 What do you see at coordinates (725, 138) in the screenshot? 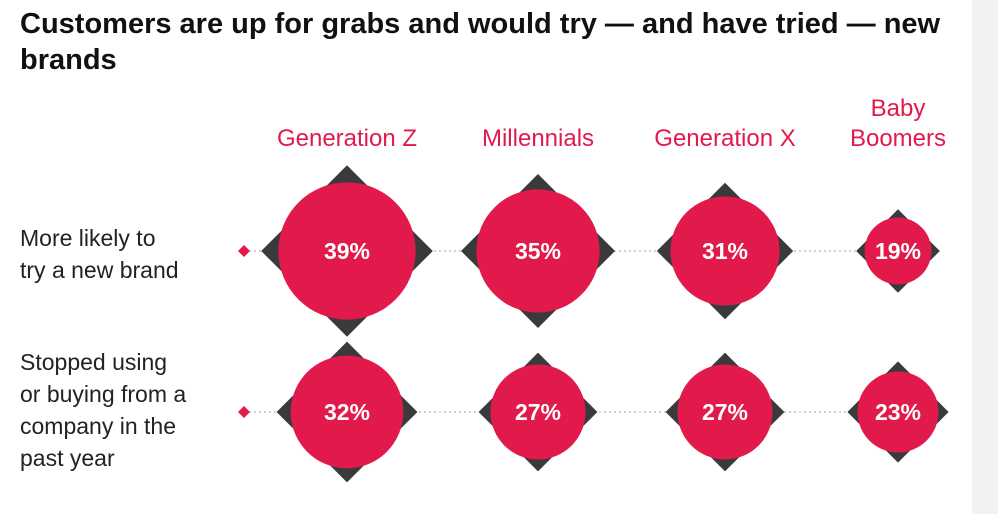
I see `column-header-generation-x: Generation X` at bounding box center [725, 138].